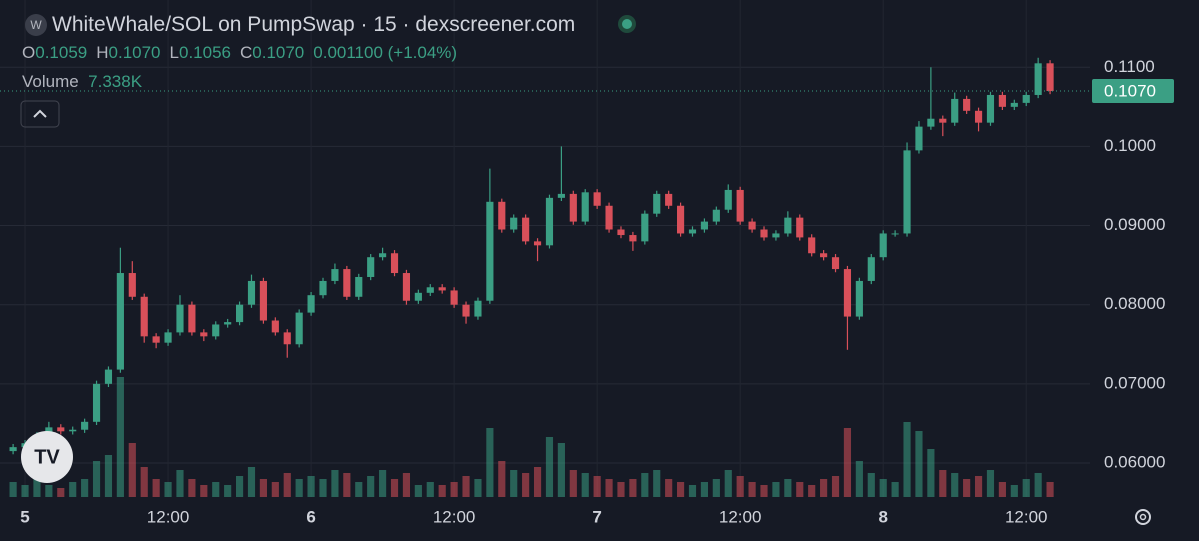 This screenshot has height=541, width=1199. What do you see at coordinates (204, 52) in the screenshot?
I see `ohlc-value: 0.1056` at bounding box center [204, 52].